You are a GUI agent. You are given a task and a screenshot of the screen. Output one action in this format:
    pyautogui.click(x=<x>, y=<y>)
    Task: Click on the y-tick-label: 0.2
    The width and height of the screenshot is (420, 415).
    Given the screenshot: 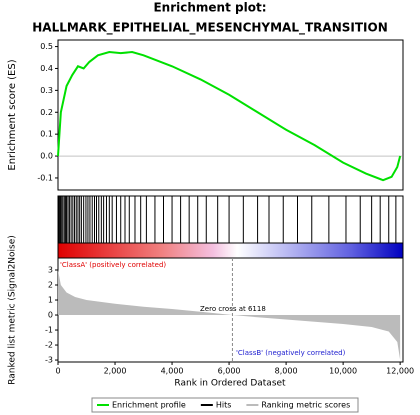 What is the action you would take?
    pyautogui.click(x=46, y=112)
    